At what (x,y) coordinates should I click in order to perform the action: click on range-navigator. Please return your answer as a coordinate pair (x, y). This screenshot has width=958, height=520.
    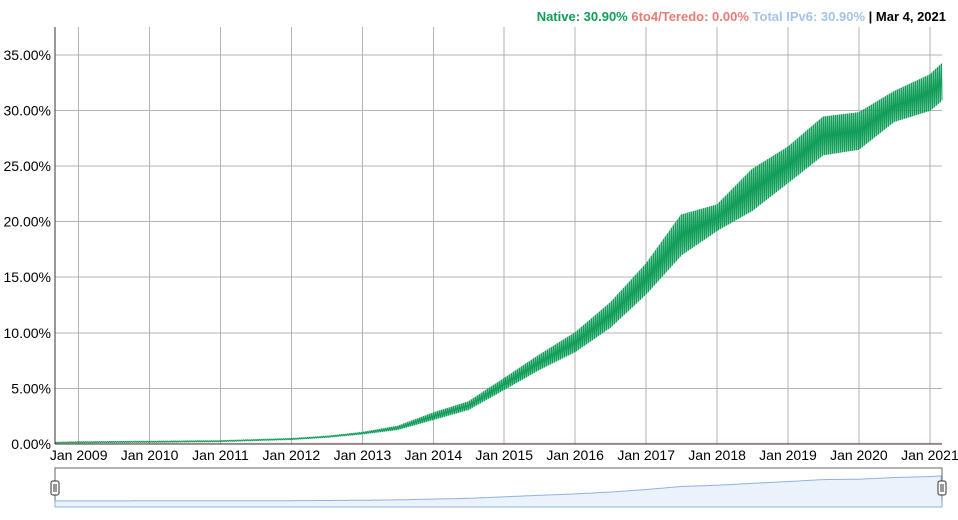
    Looking at the image, I should click on (498, 487).